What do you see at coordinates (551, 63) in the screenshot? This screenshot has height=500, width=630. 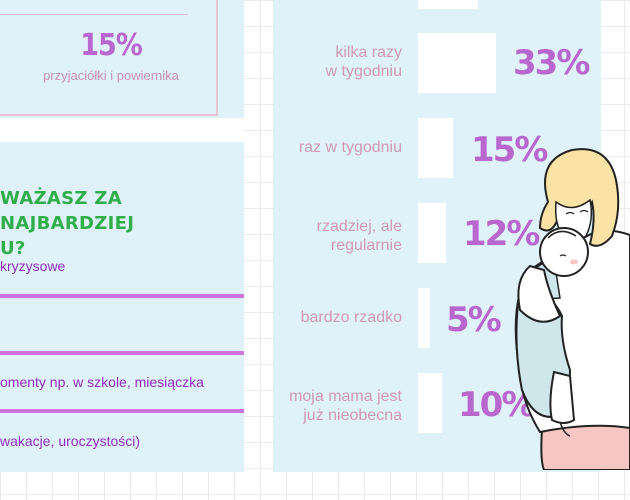 I see `row-percent: 33%` at bounding box center [551, 63].